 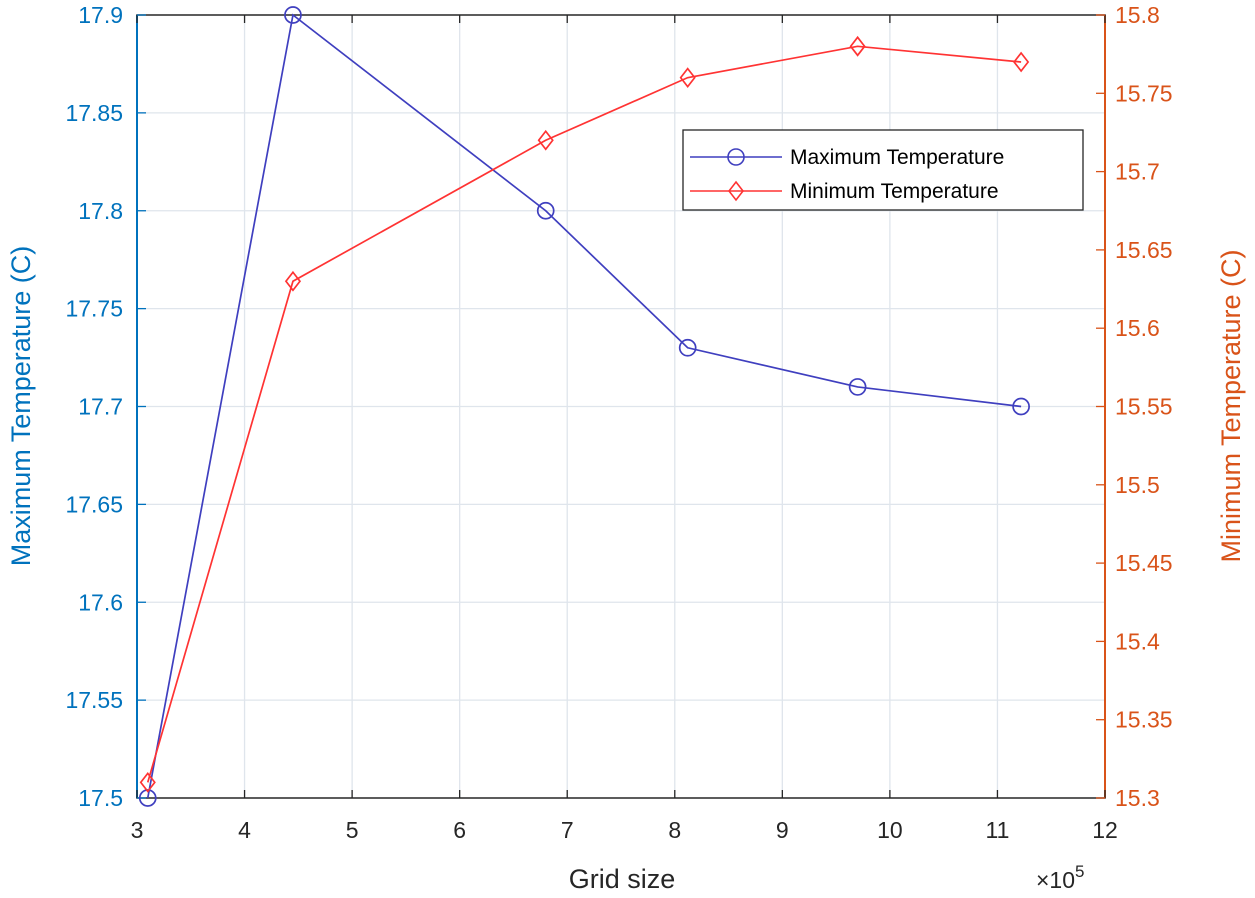 I want to click on left-y-tick-label: 17.65, so click(x=94, y=504).